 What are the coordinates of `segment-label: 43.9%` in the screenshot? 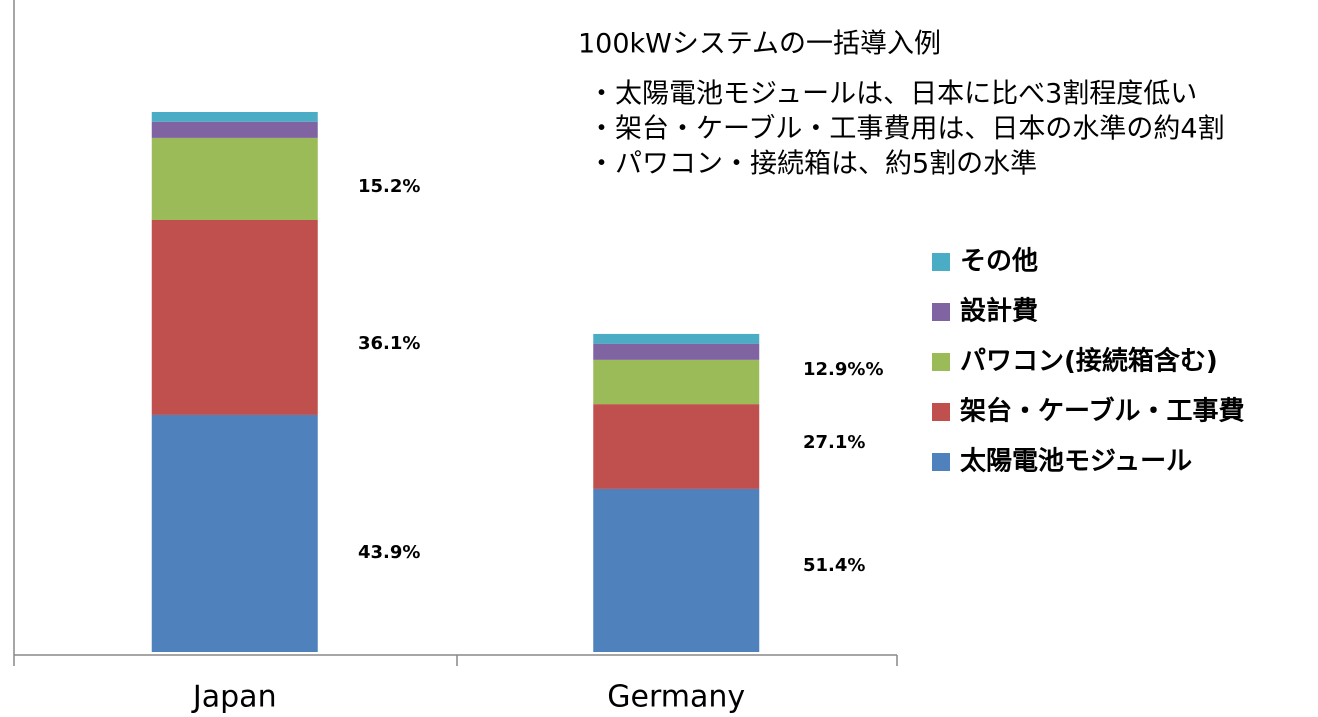 It's located at (389, 552).